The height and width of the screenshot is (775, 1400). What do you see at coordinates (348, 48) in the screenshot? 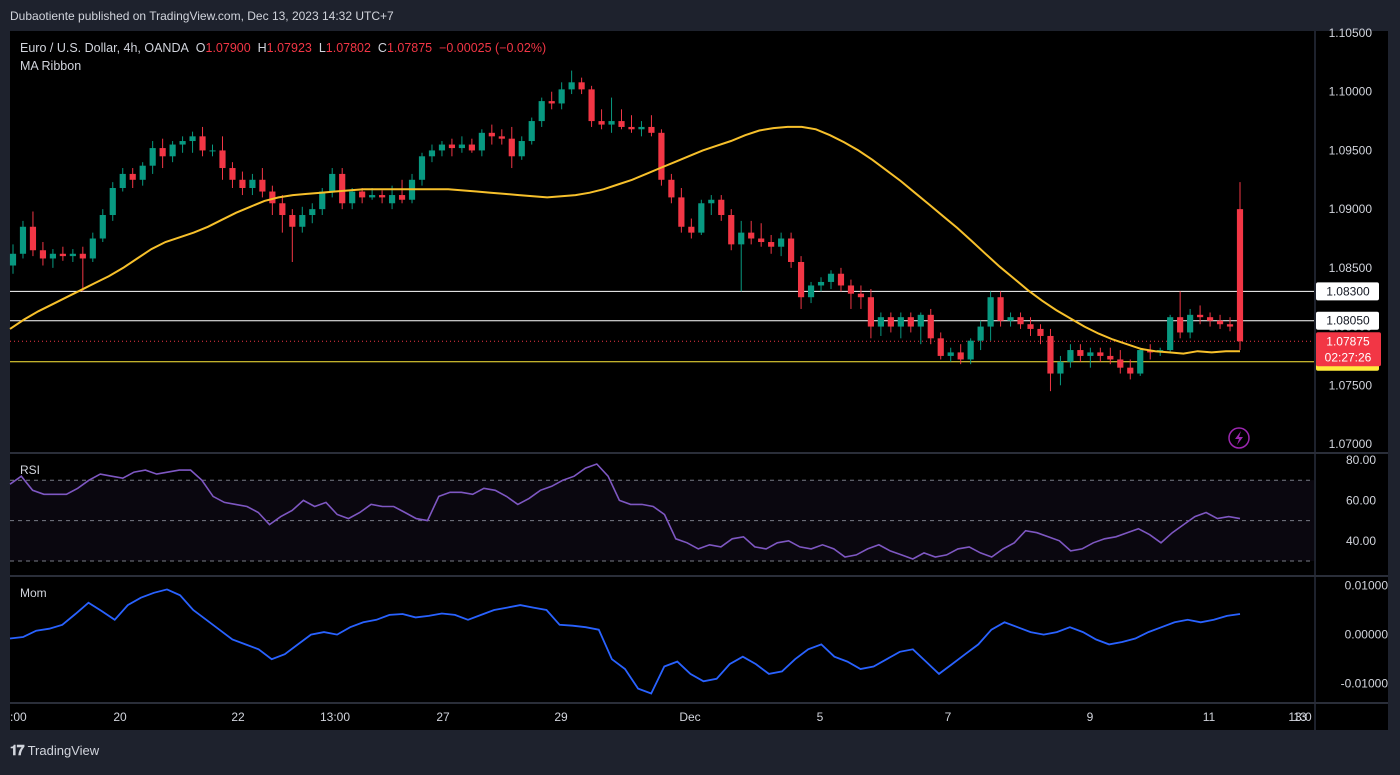
I see `low-value: 1.07802` at bounding box center [348, 48].